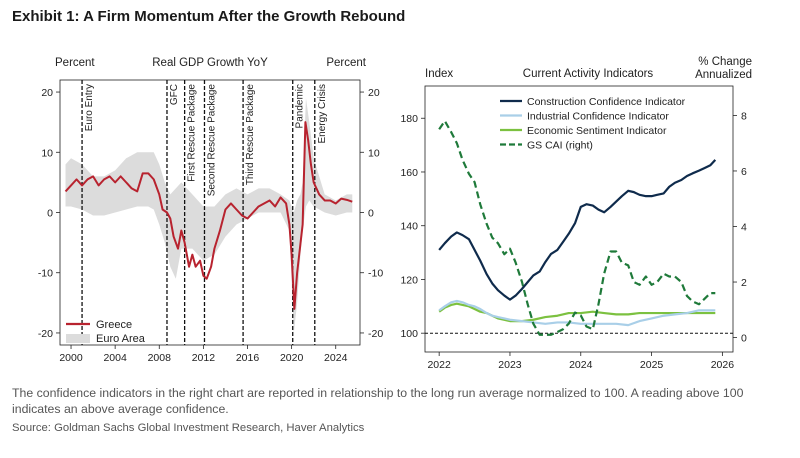 This screenshot has width=800, height=458. What do you see at coordinates (560, 146) in the screenshot?
I see `legend-label-series: GS CAI (right)` at bounding box center [560, 146].